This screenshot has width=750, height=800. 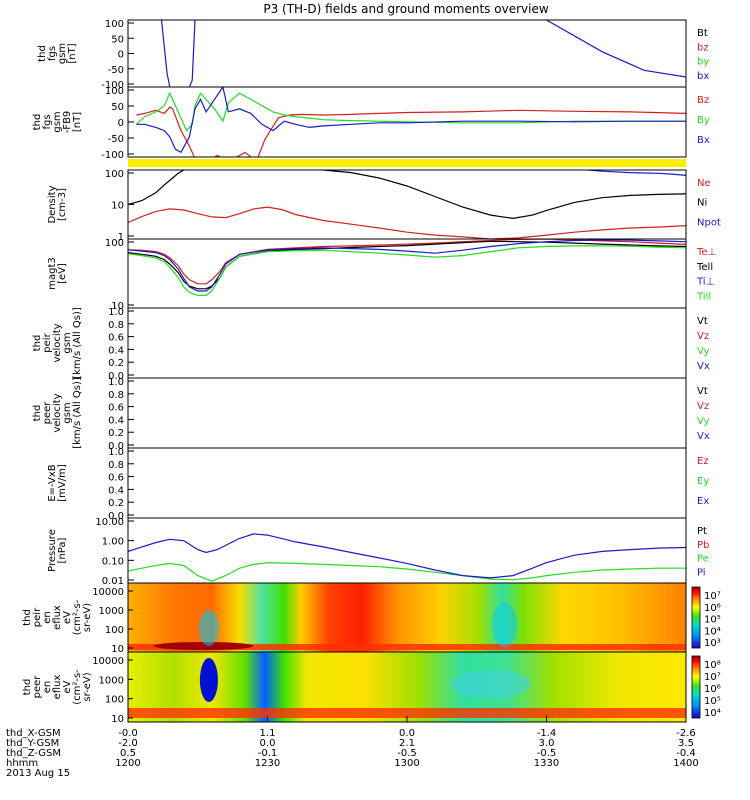 What do you see at coordinates (128, 743) in the screenshot?
I see `x-row-value: -2.0` at bounding box center [128, 743].